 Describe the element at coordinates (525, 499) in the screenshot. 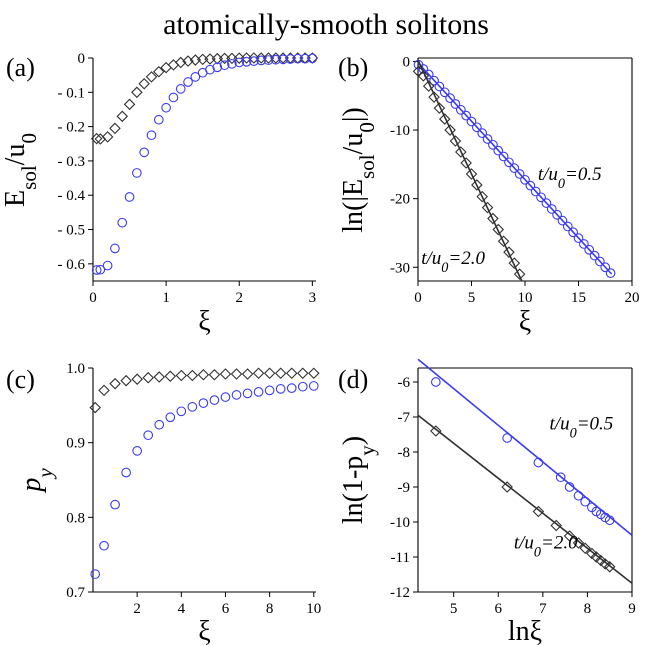

I see `fit-line-black` at that location.